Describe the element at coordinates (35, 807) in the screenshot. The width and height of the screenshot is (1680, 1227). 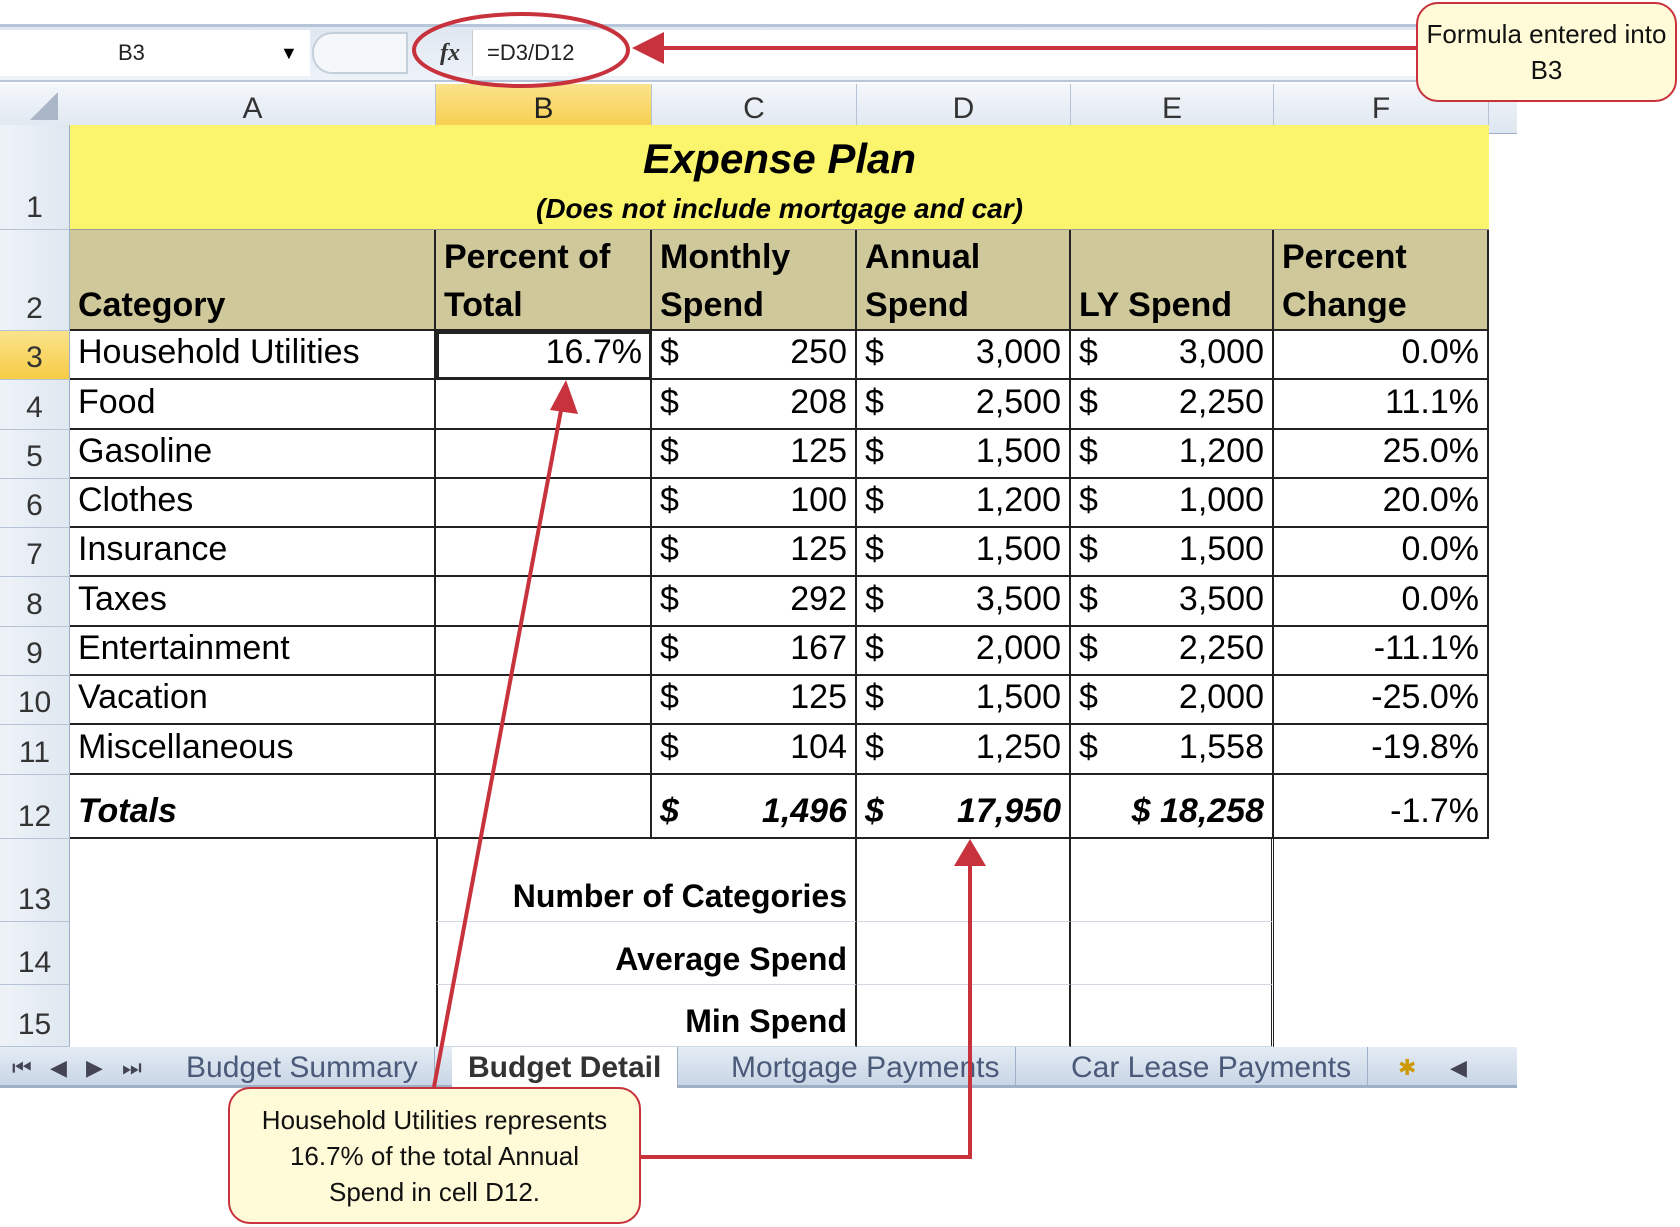
I see `row-header-12: 12` at that location.